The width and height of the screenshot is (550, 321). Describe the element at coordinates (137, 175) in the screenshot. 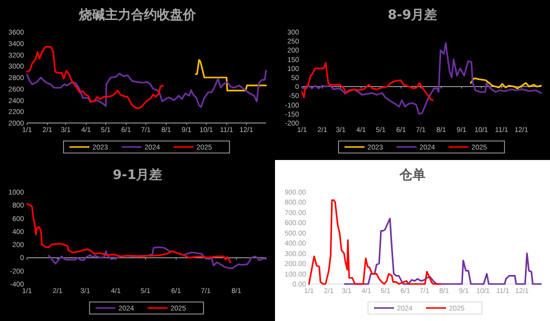

I see `chart-title: 9-1月差` at that location.